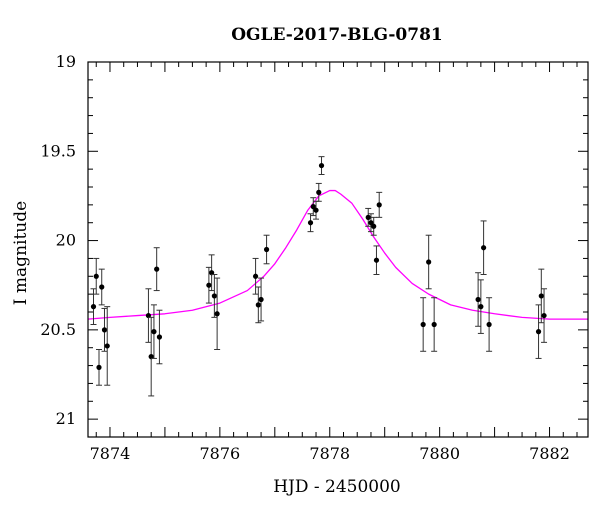 This screenshot has width=600, height=512. Describe the element at coordinates (58, 329) in the screenshot. I see `y-tick-label: 20.5` at that location.